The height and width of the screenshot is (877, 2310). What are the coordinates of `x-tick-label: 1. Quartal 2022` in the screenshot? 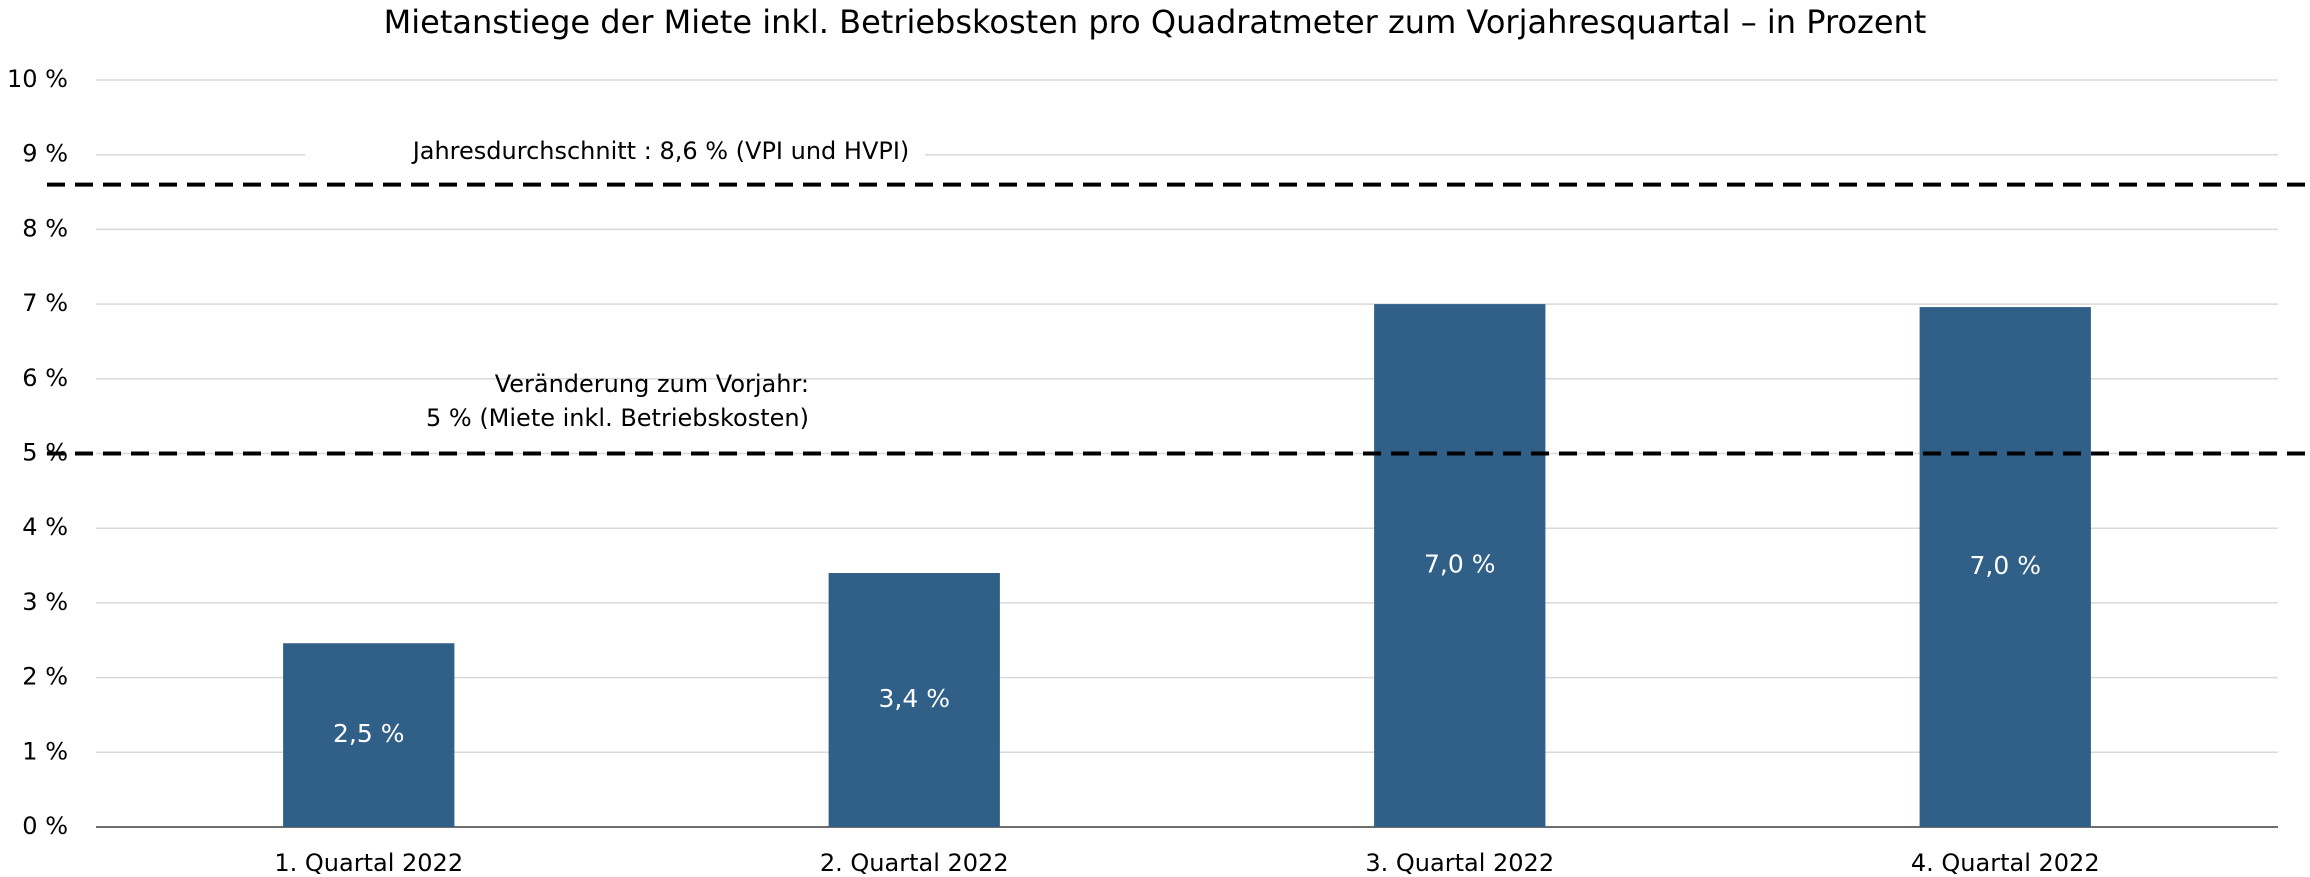 It's located at (368, 863).